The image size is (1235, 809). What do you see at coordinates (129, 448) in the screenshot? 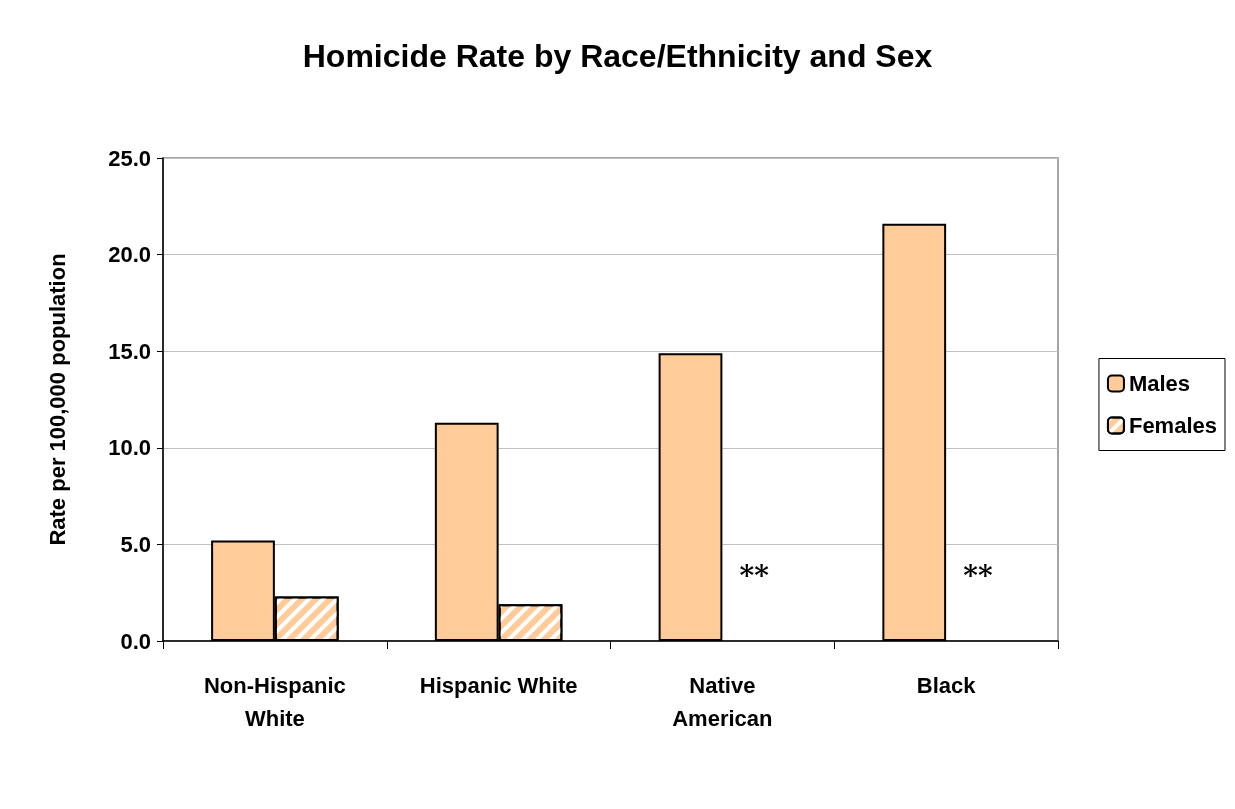
I see `y-tick-label: 10.0` at bounding box center [129, 448].